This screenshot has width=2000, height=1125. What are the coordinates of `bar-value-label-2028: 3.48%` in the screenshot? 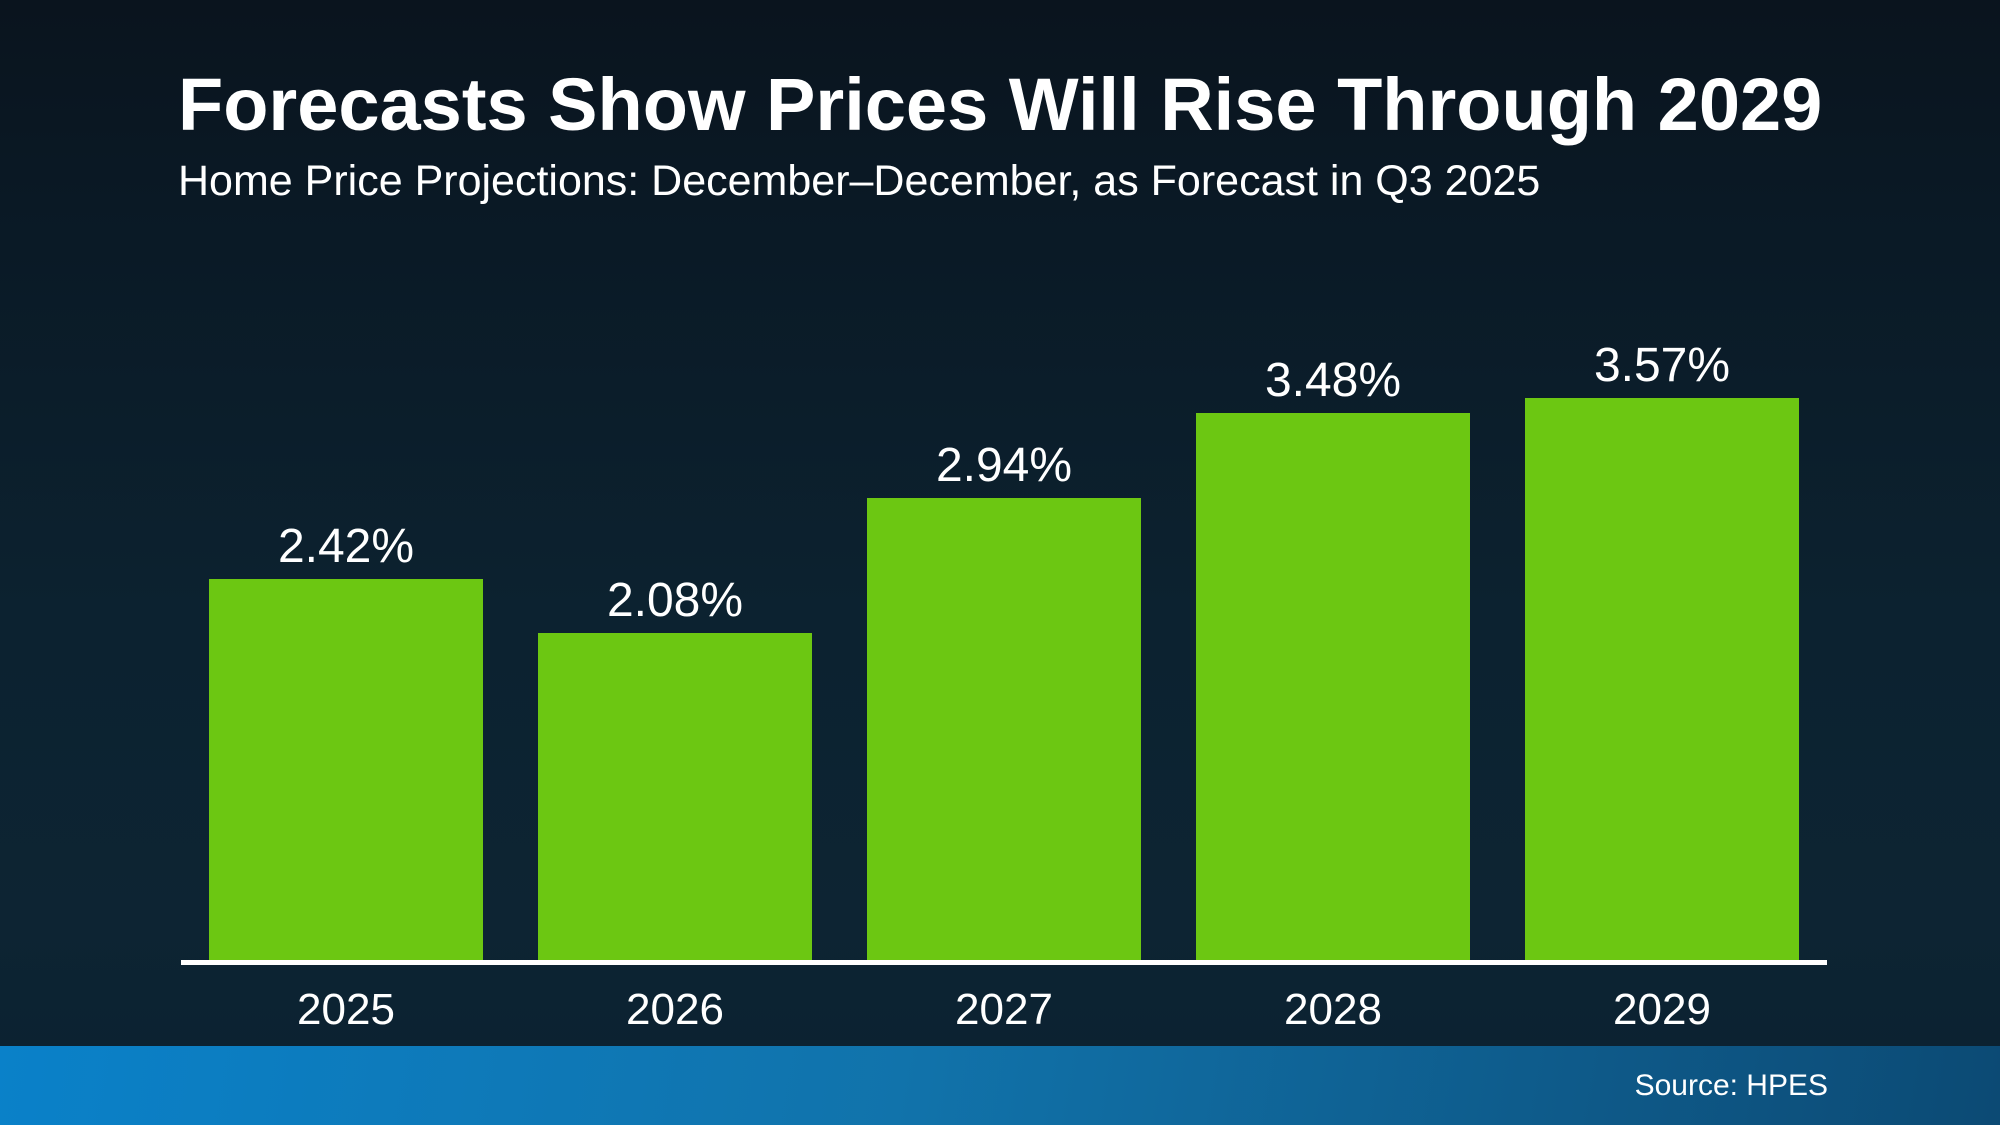 It's located at (1333, 380).